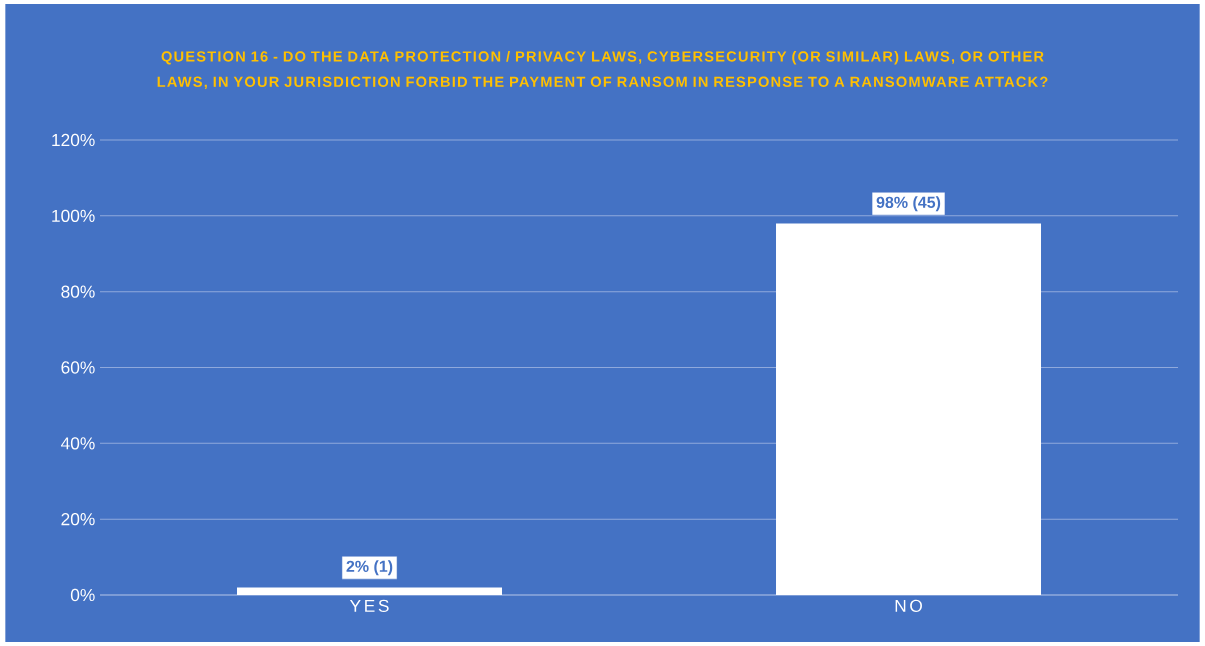  What do you see at coordinates (73, 215) in the screenshot?
I see `y-tick-label: 100%` at bounding box center [73, 215].